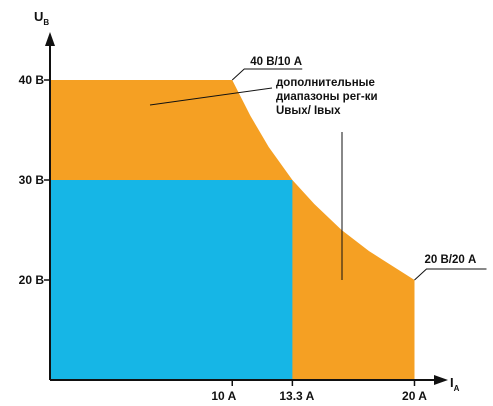  Describe the element at coordinates (41, 18) in the screenshot. I see `y-axis-title: UB` at that location.